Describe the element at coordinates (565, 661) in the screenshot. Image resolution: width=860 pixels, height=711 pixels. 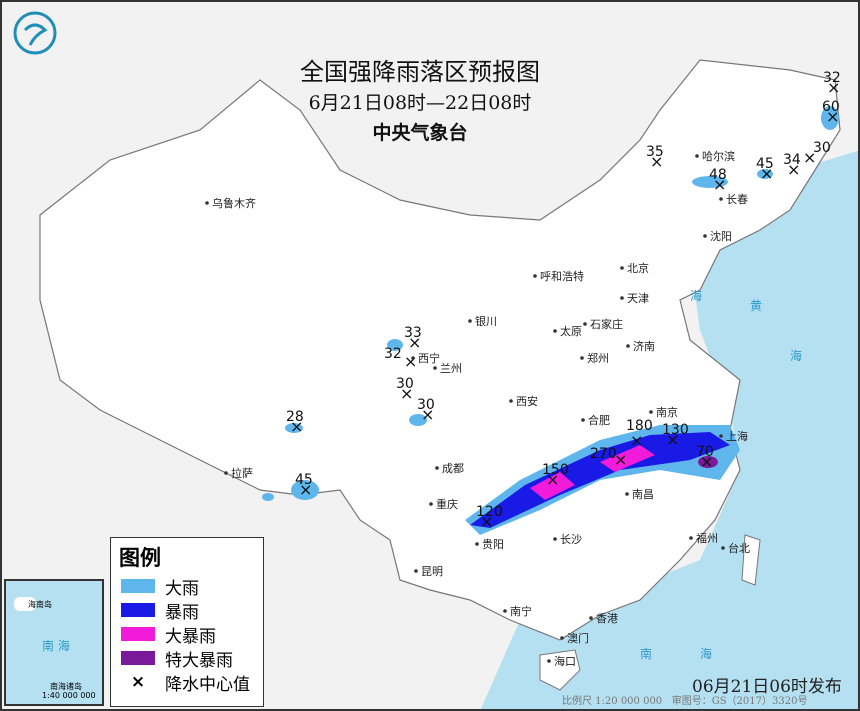
I see `city-label: 海口` at that location.